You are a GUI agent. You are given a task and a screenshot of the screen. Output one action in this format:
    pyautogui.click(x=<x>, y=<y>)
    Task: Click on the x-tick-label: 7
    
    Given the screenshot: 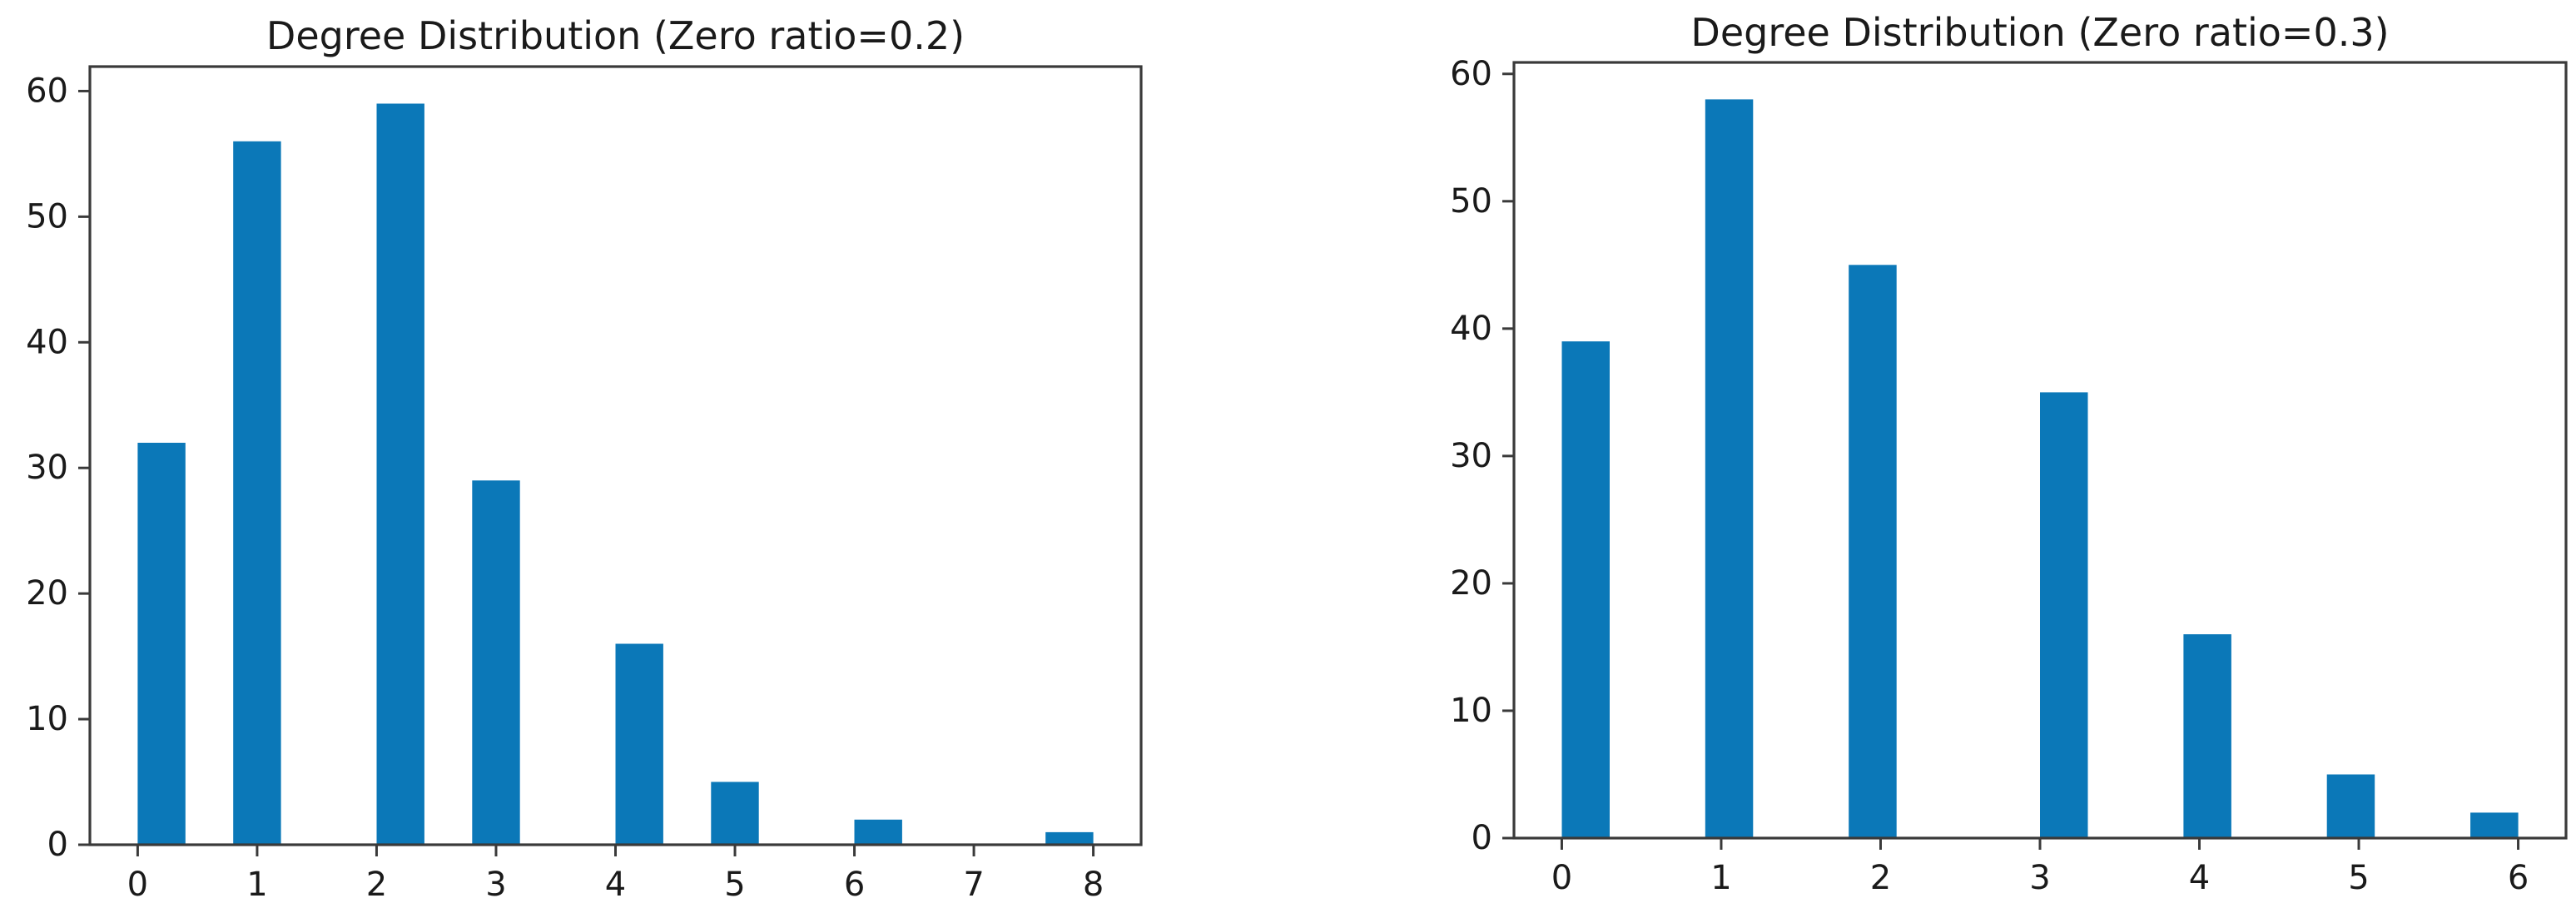 What is the action you would take?
    pyautogui.click(x=973, y=885)
    